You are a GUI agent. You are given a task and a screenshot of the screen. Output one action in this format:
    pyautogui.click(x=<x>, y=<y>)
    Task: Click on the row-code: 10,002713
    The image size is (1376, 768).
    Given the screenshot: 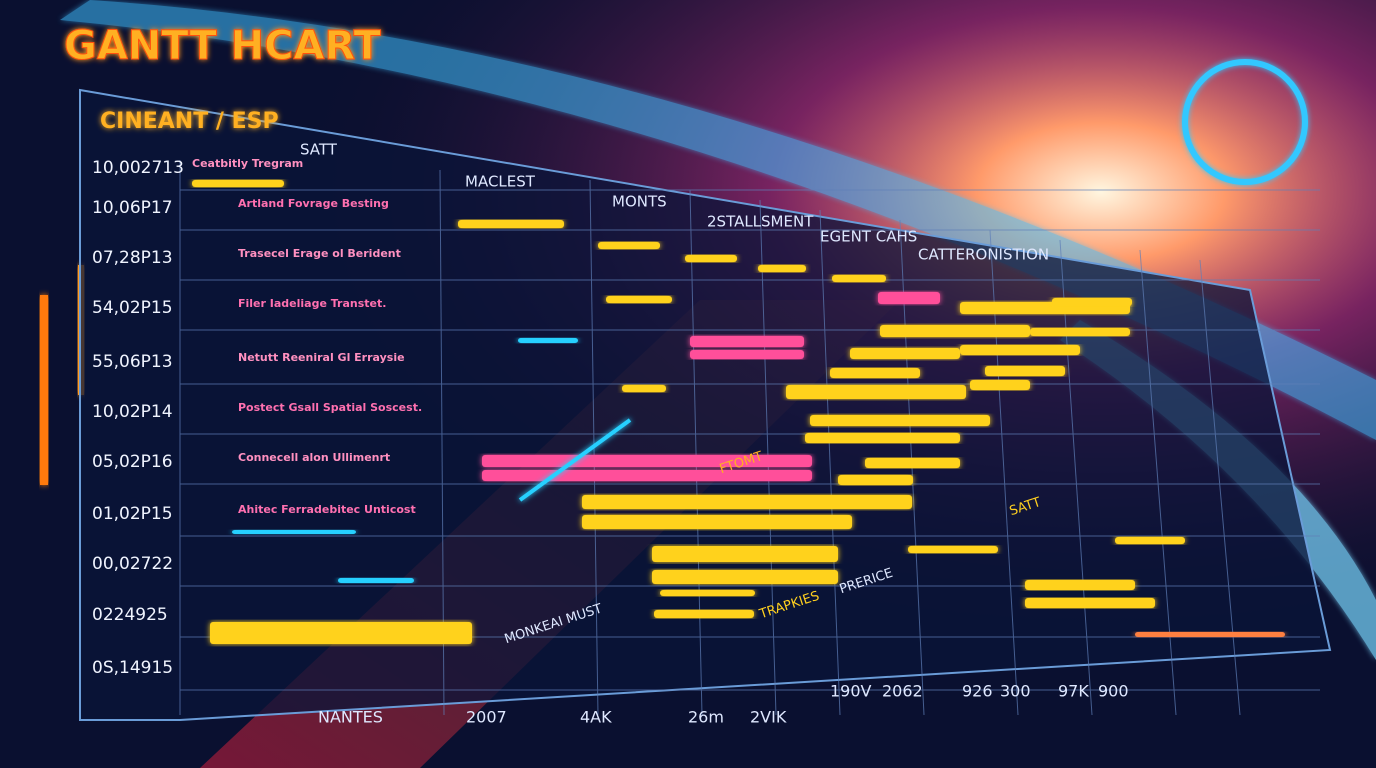 What is the action you would take?
    pyautogui.click(x=138, y=168)
    